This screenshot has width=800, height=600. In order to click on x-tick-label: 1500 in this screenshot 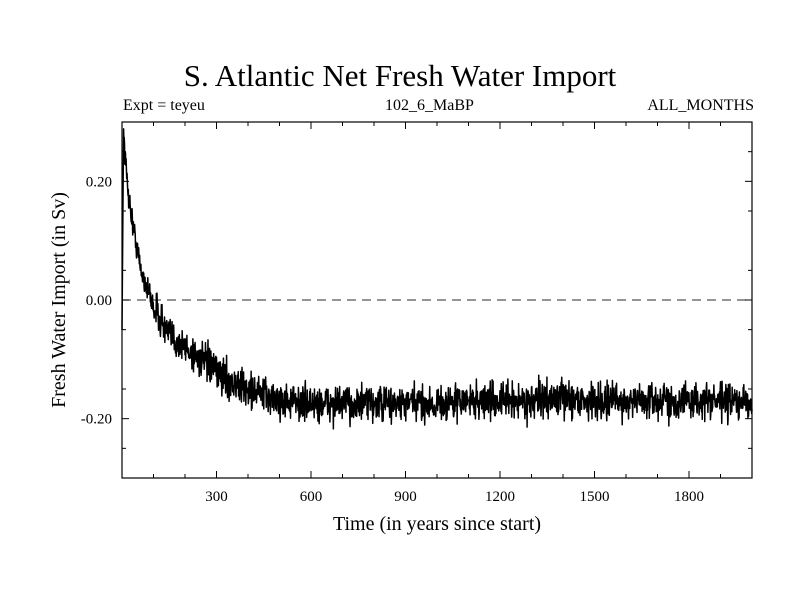, I will do `click(595, 497)`.